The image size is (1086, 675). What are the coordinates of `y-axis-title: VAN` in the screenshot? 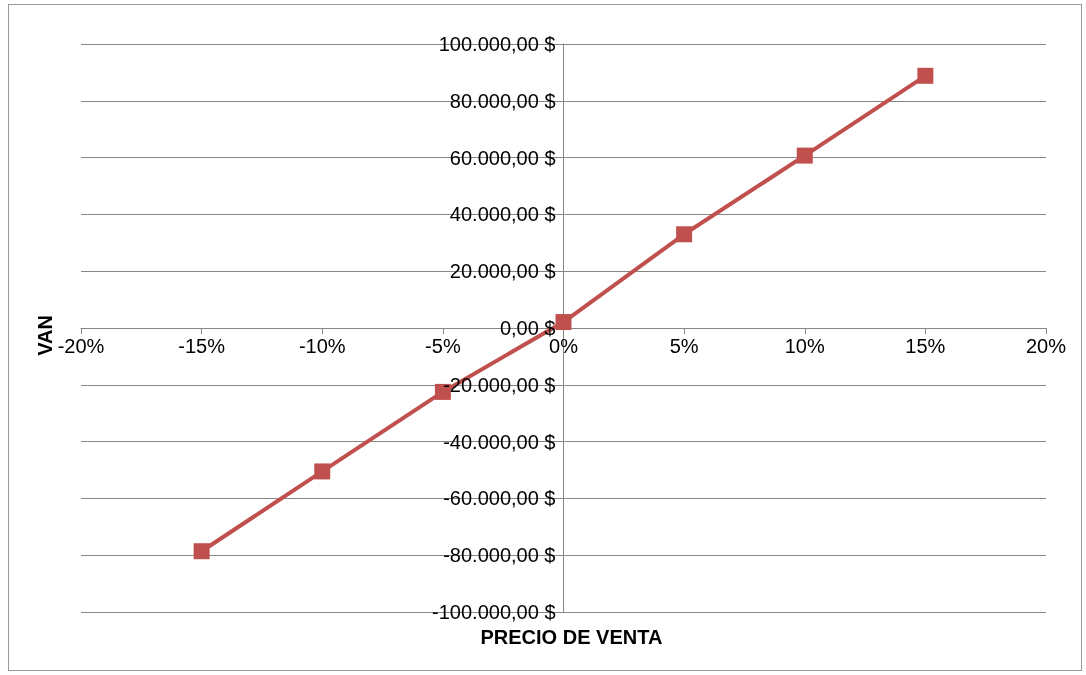 It's located at (45, 335).